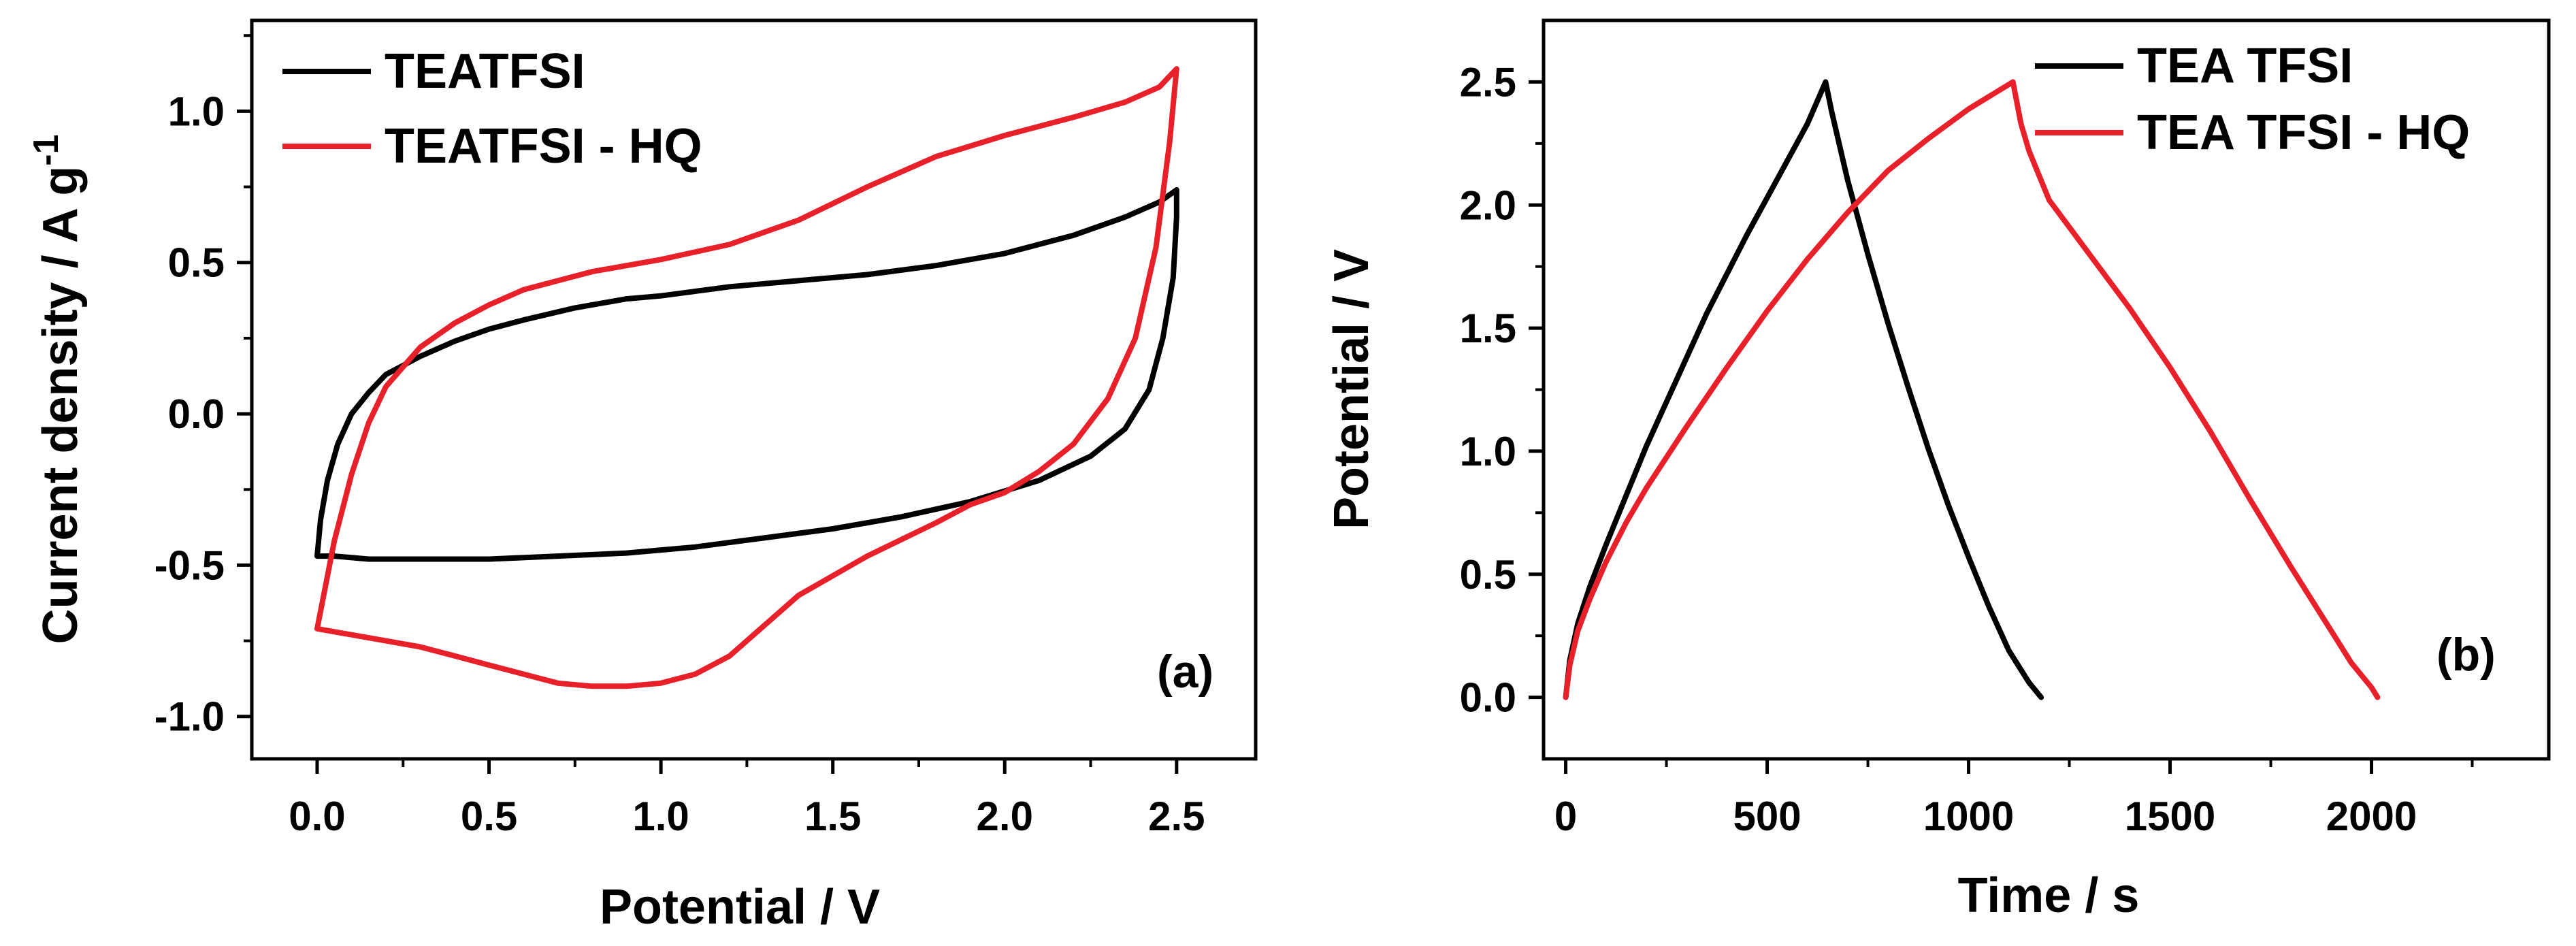 This screenshot has height=946, width=2576. I want to click on panel-a-legend: TEATFSI TEATFSI - HQ, so click(492, 109).